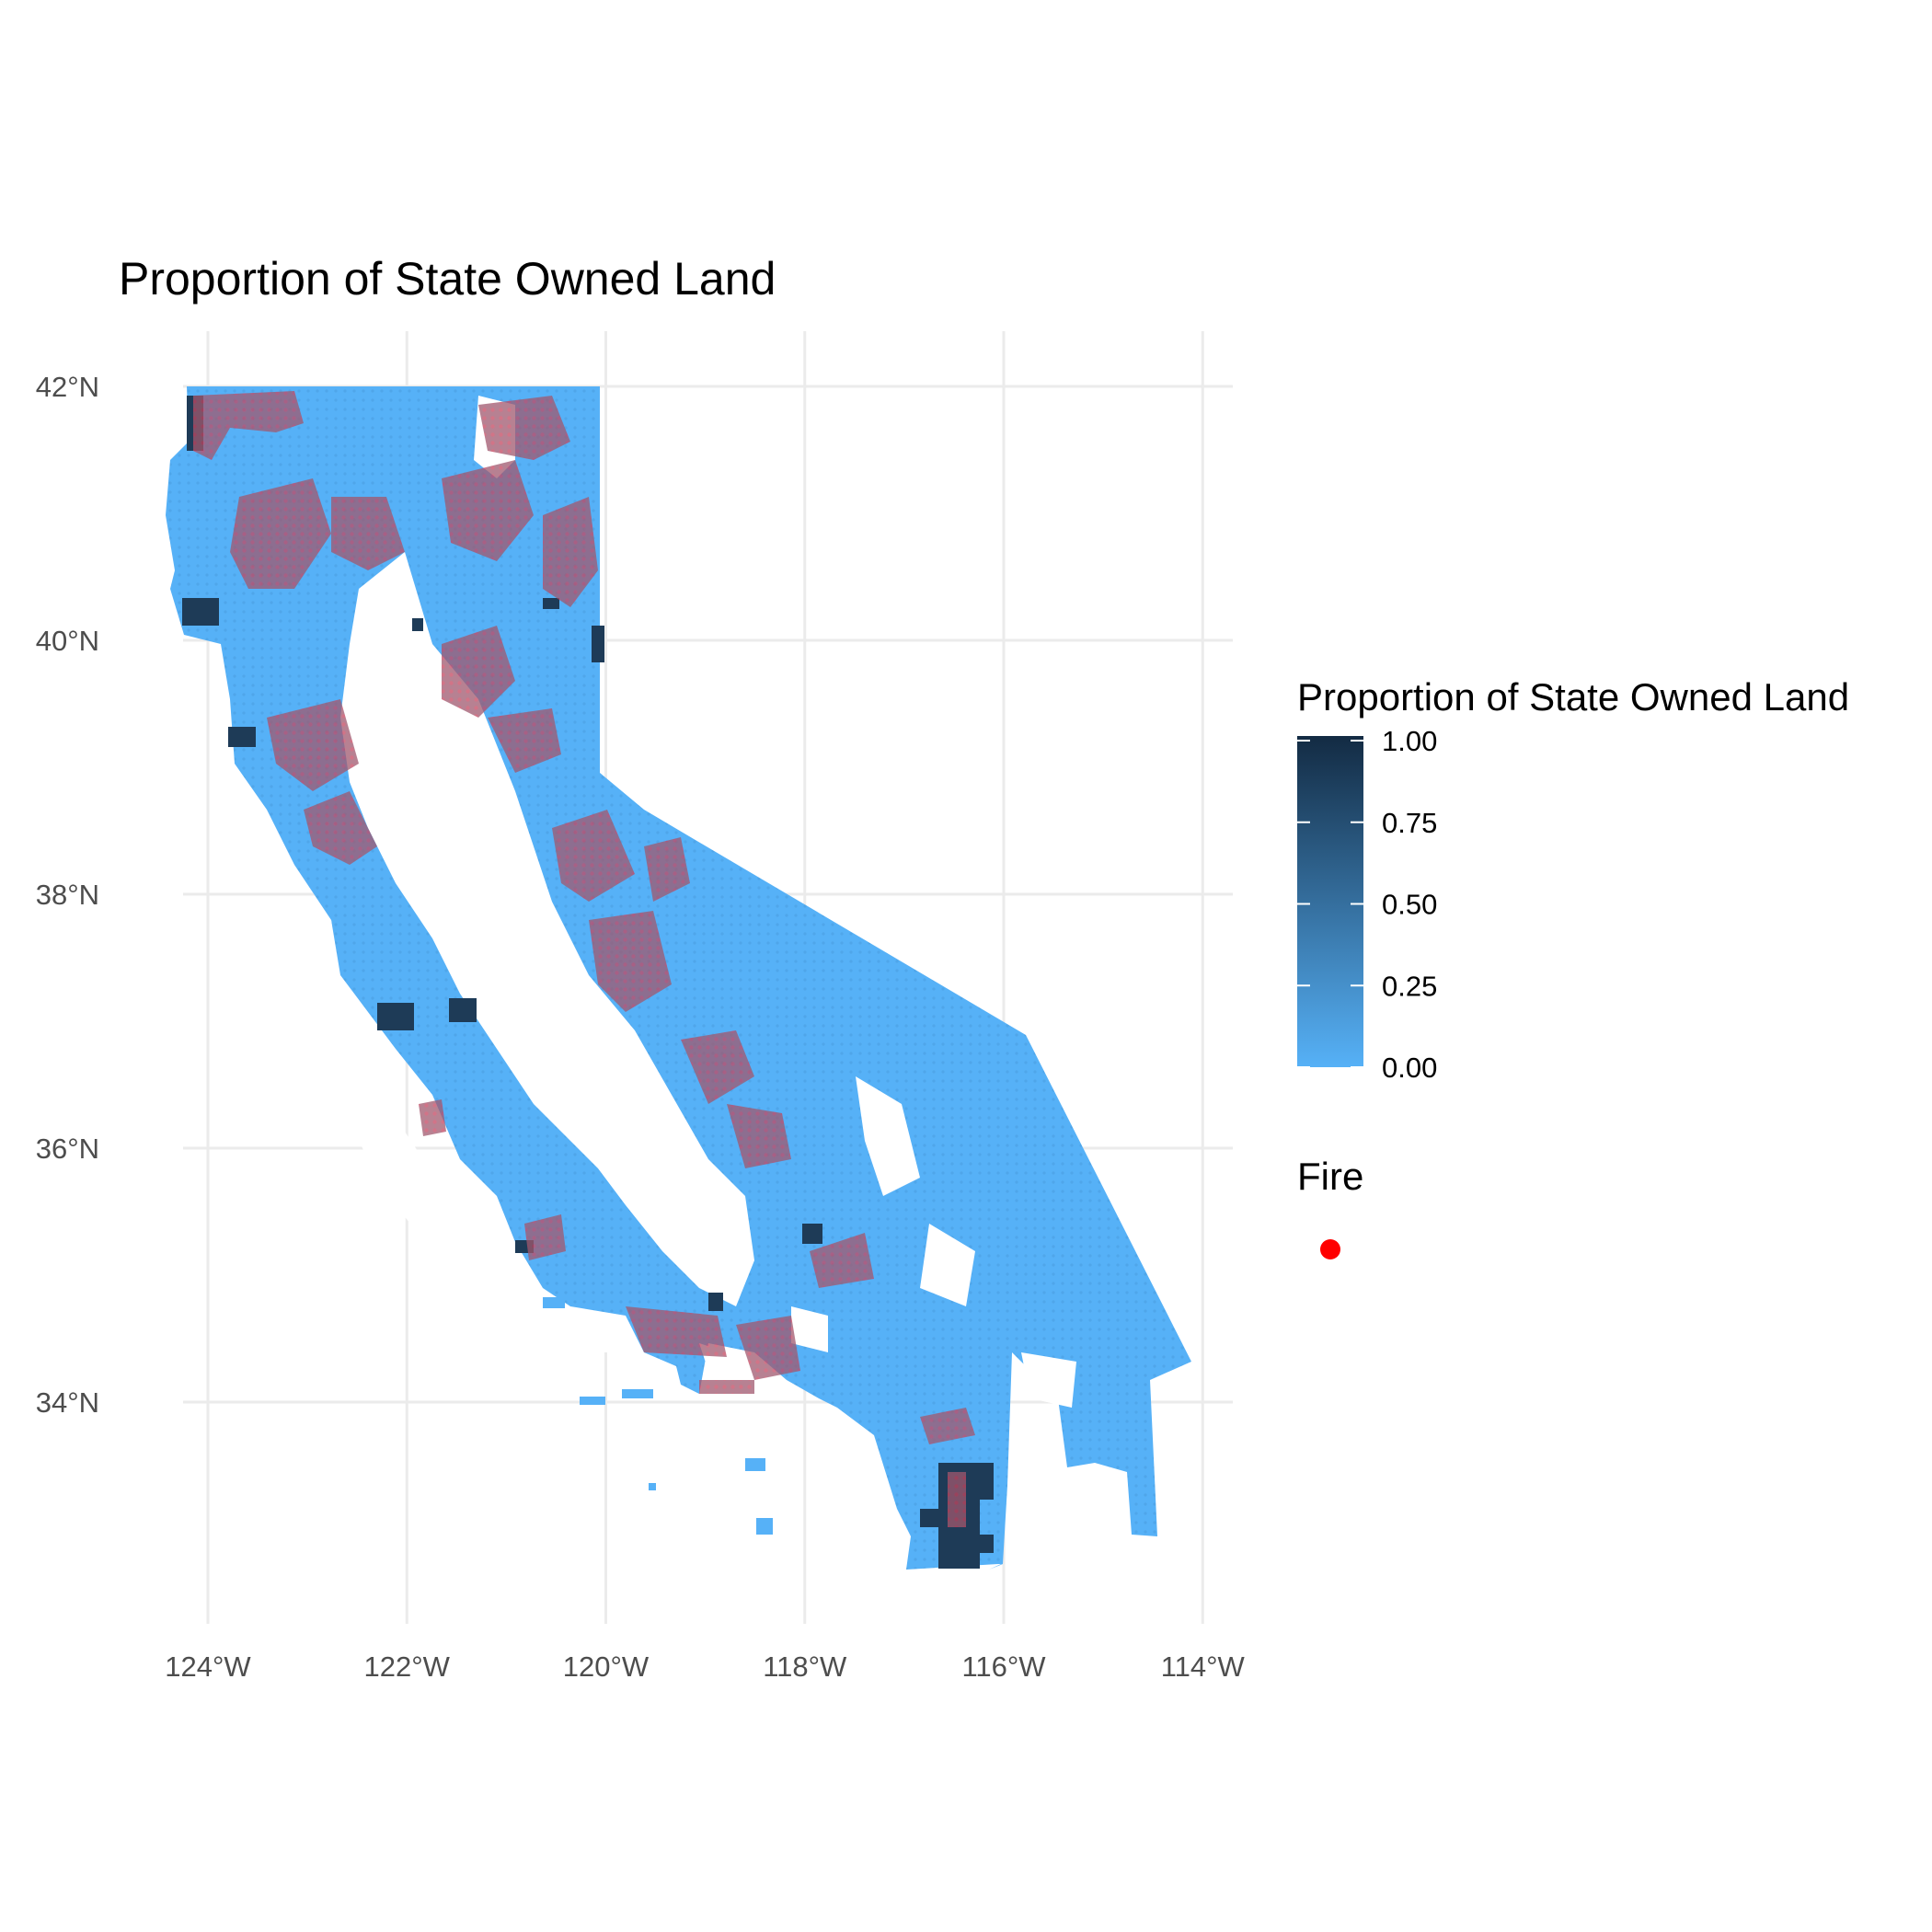  I want to click on y-tick-label: 34°N, so click(67, 1402).